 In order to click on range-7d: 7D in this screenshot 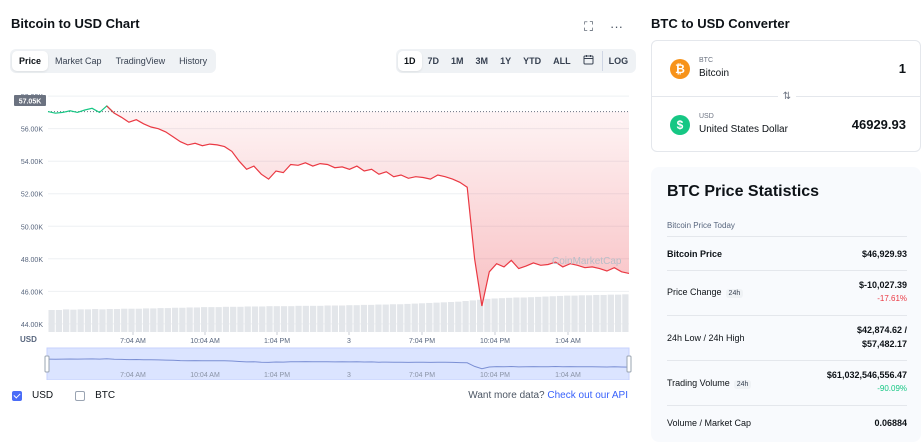, I will do `click(433, 61)`.